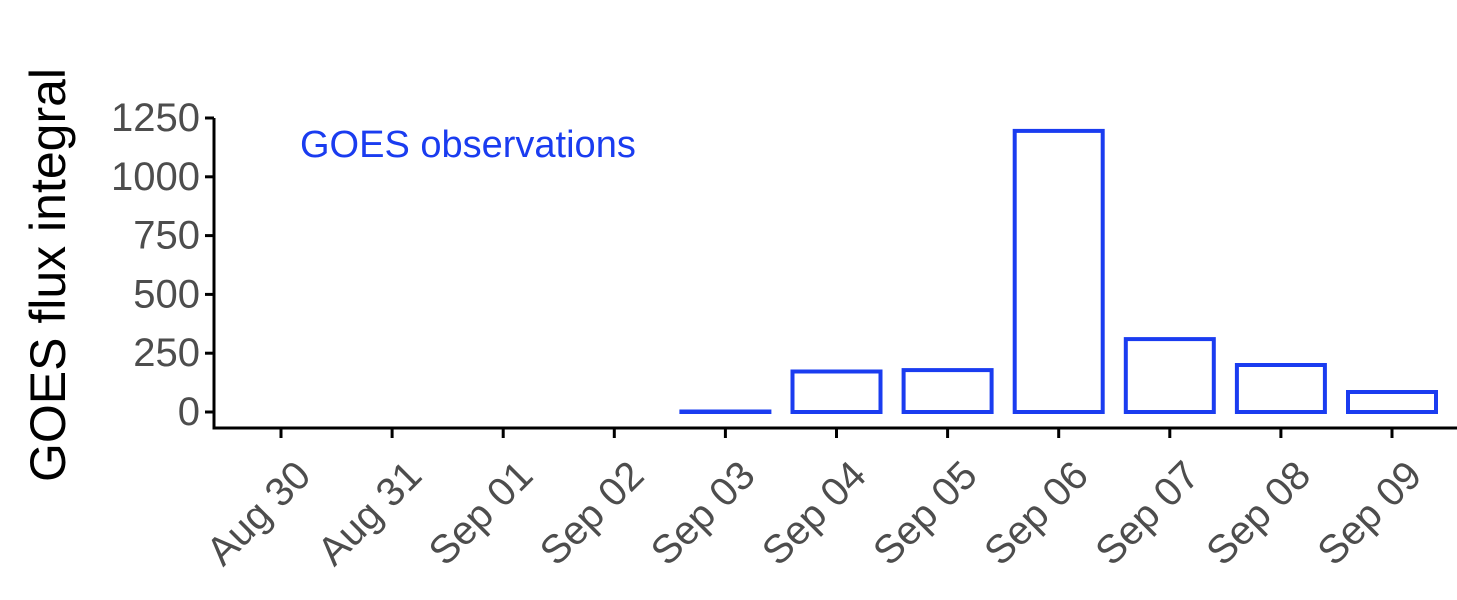 Image resolution: width=1457 pixels, height=600 pixels. What do you see at coordinates (481, 513) in the screenshot?
I see `x-tick-label: Sep 01` at bounding box center [481, 513].